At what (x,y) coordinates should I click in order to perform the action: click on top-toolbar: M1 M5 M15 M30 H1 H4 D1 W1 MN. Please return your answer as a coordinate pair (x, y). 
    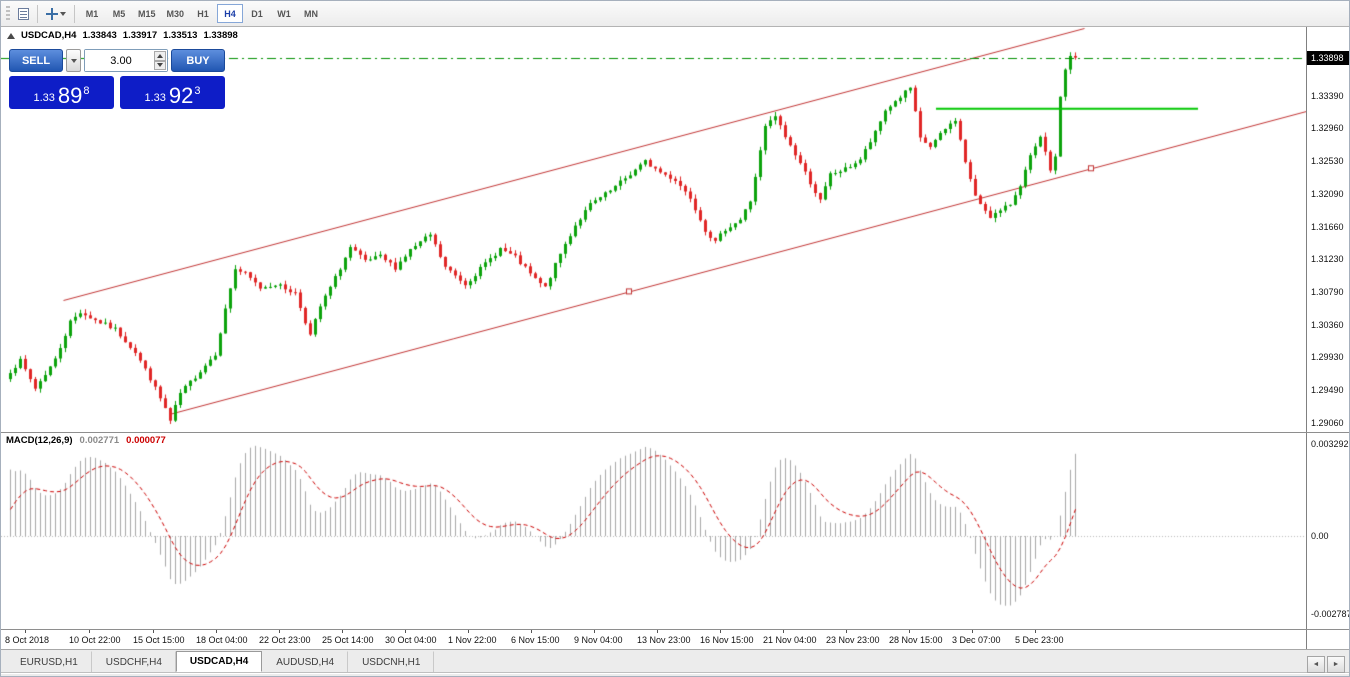
    Looking at the image, I should click on (675, 14).